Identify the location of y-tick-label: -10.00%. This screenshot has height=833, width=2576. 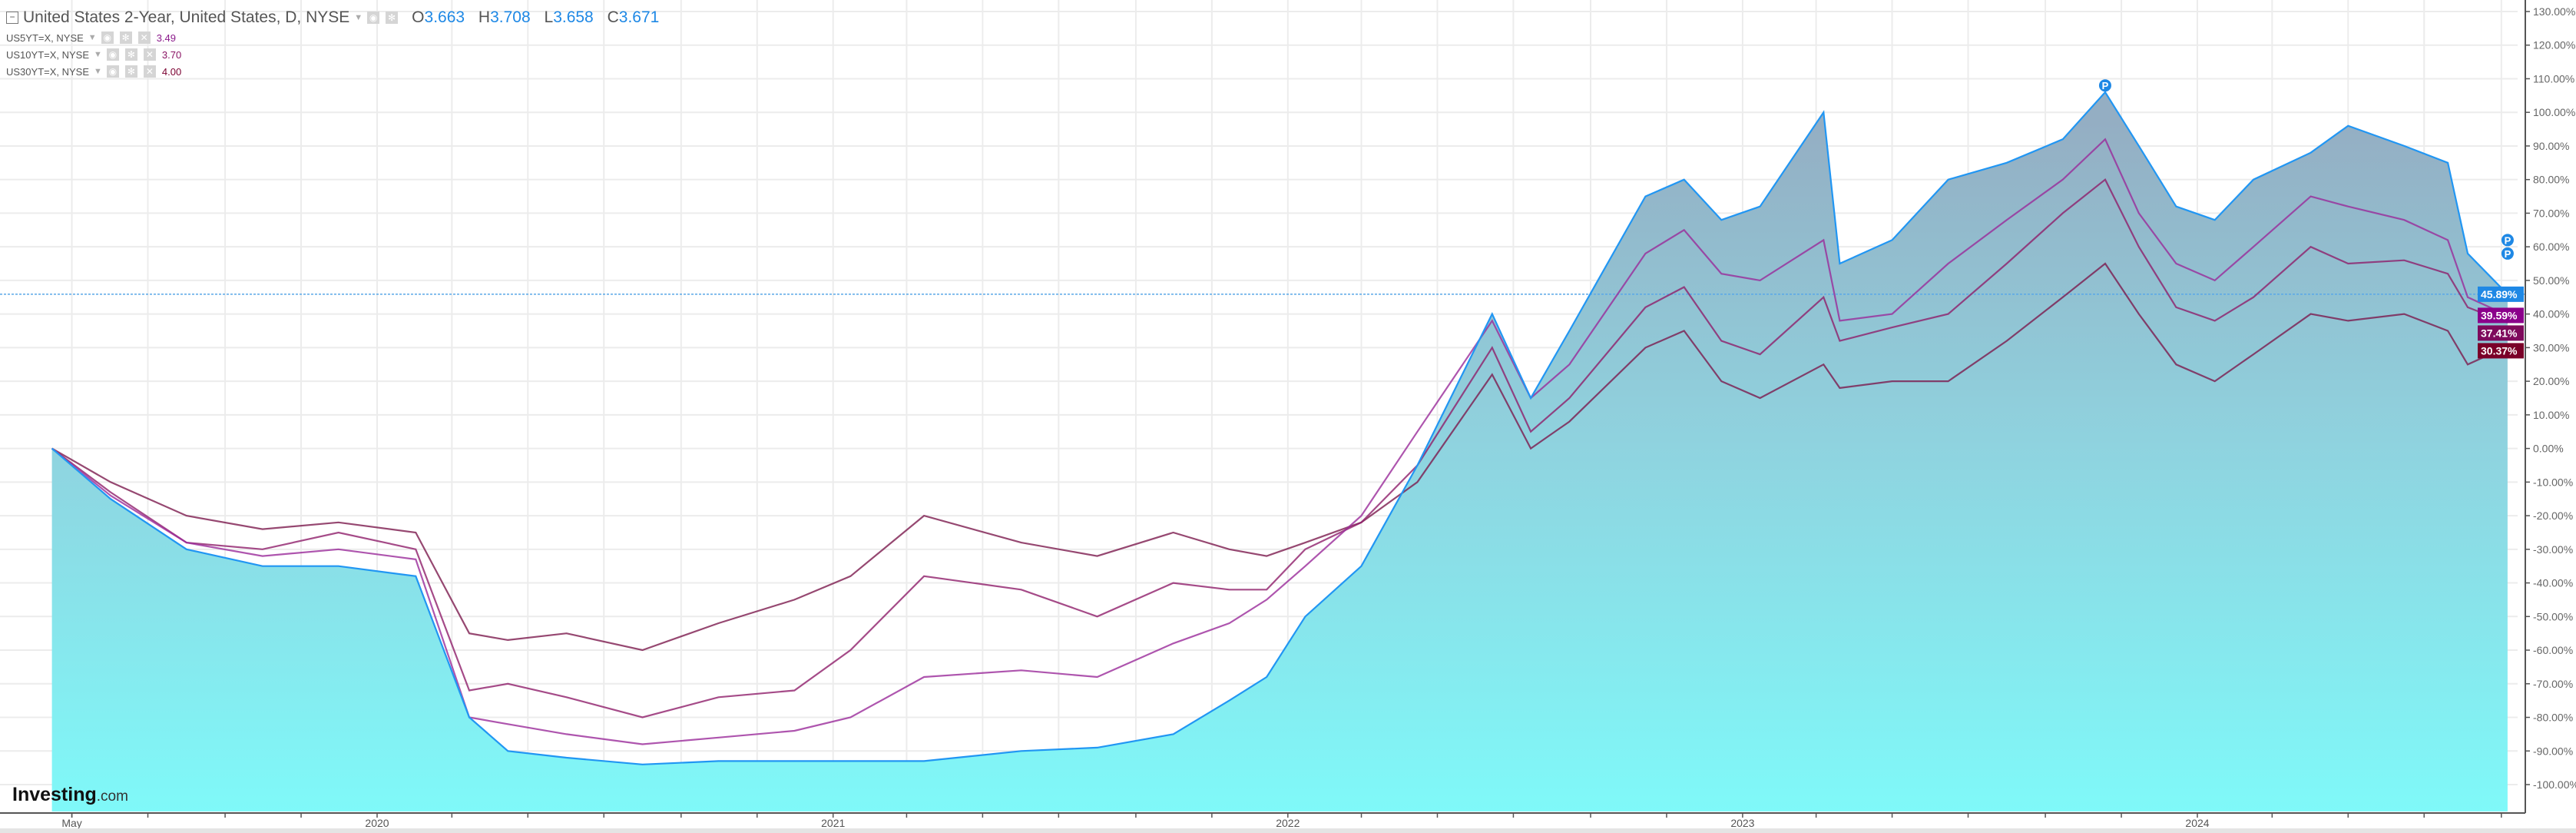
(2553, 482).